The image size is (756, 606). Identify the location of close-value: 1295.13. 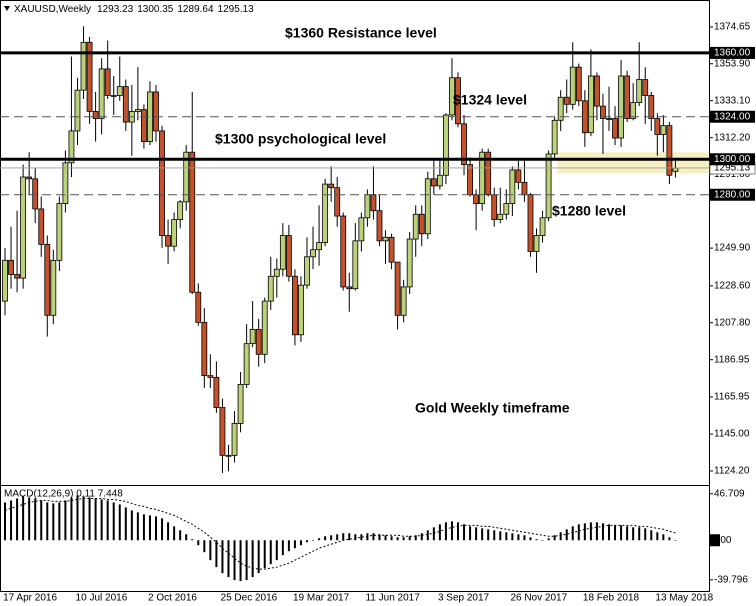
(236, 9).